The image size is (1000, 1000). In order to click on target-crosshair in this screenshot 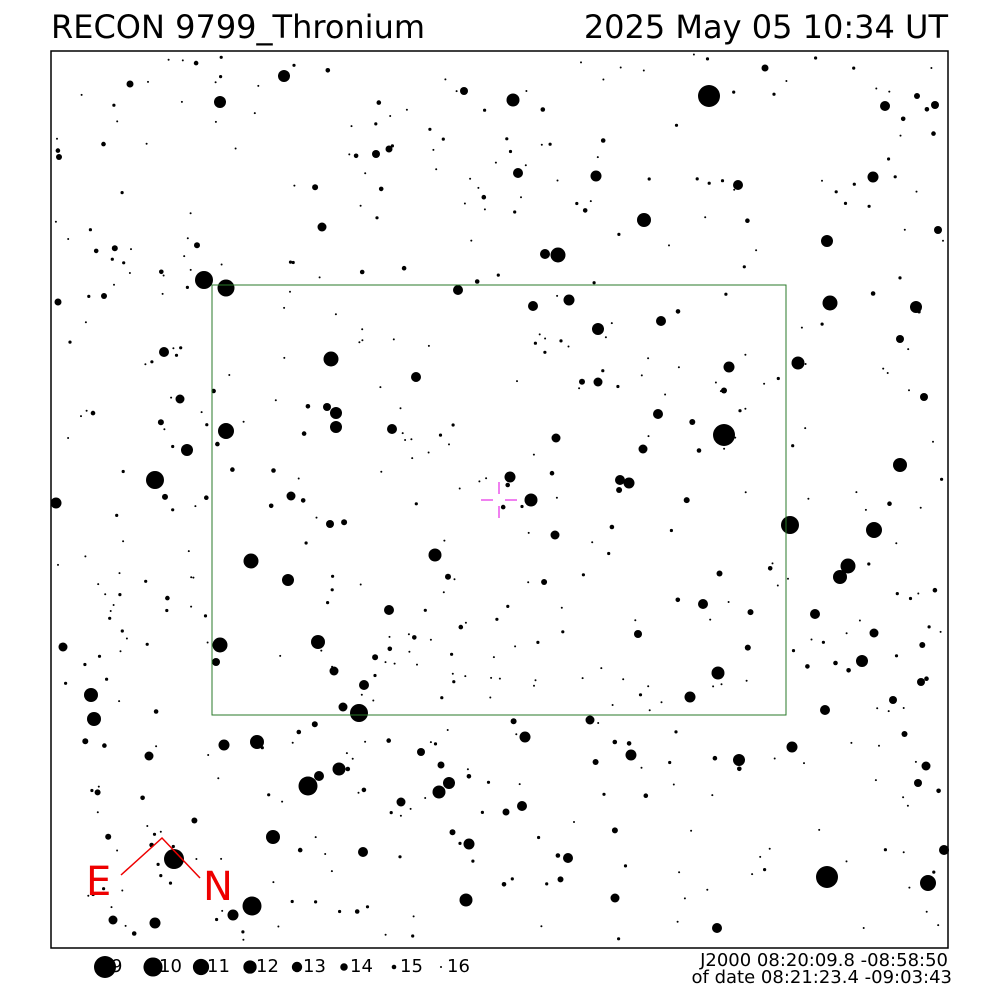, I will do `click(499, 500)`.